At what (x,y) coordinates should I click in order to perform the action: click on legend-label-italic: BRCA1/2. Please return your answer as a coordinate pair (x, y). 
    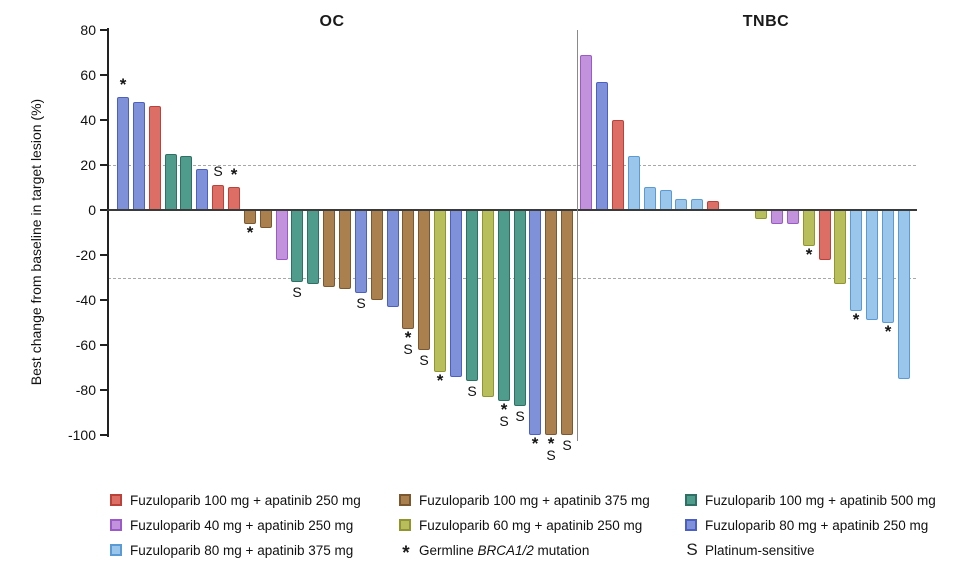
    Looking at the image, I should click on (505, 550).